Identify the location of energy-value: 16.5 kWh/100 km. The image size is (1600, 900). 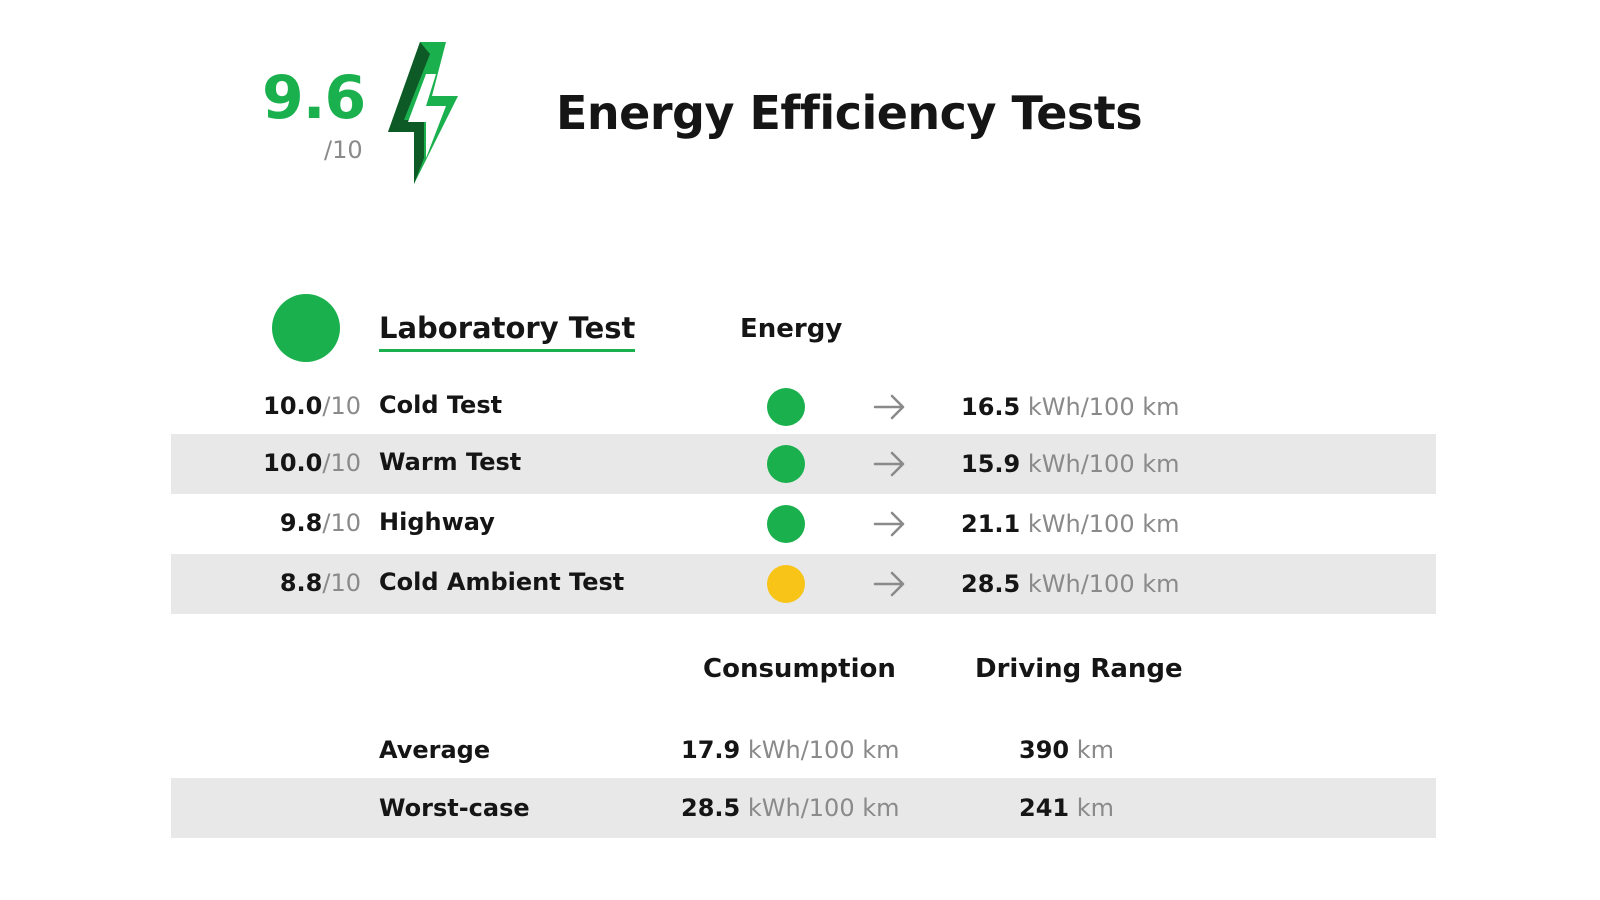
(1070, 407).